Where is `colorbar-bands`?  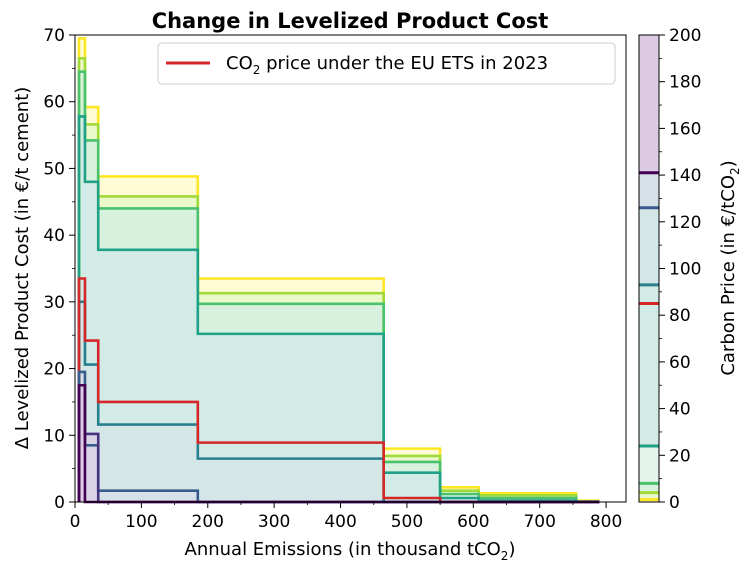 colorbar-bands is located at coordinates (649, 268).